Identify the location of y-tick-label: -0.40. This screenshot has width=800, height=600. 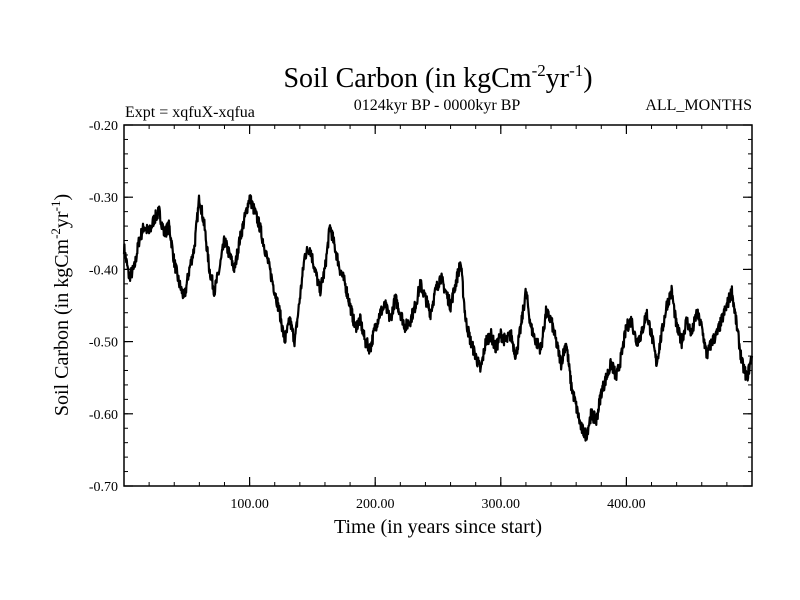
(103, 270).